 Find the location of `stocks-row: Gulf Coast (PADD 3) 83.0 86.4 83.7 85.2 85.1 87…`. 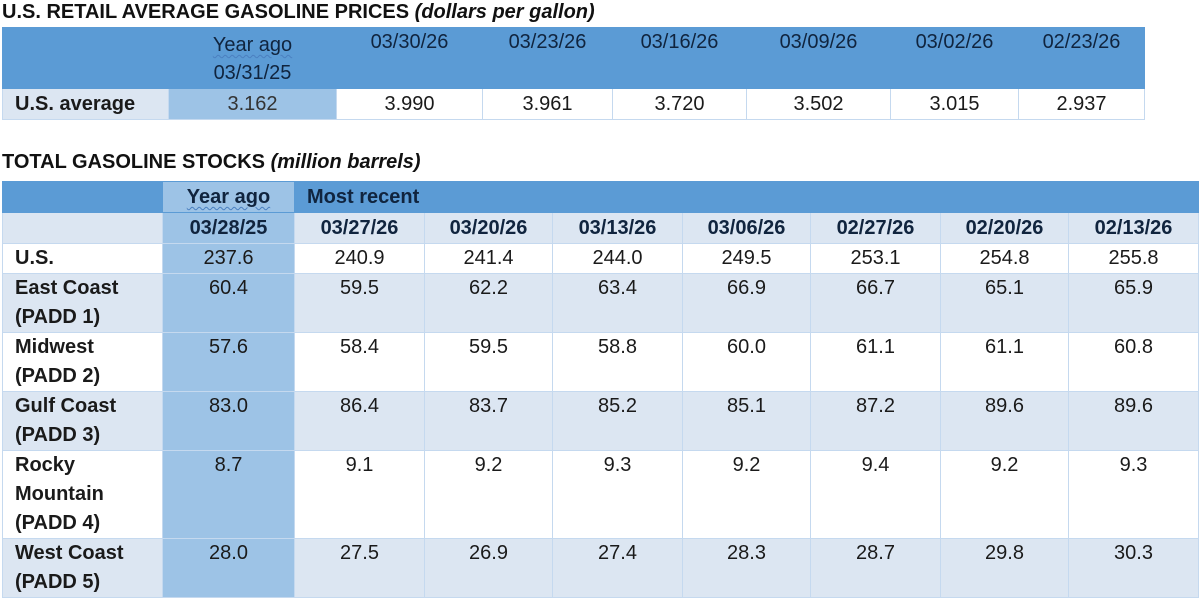

stocks-row: Gulf Coast (PADD 3) 83.0 86.4 83.7 85.2 85.1 87… is located at coordinates (601, 421).